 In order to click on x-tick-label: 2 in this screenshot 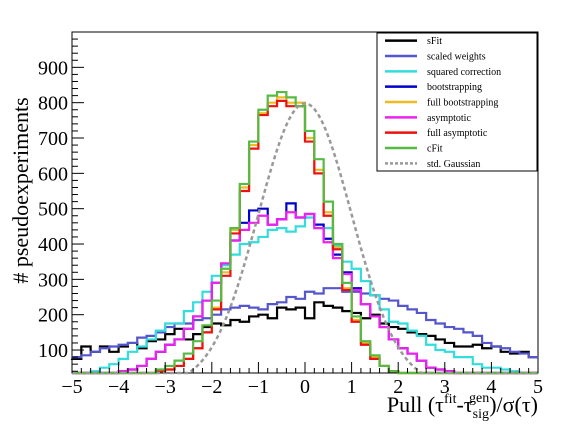, I will do `click(398, 387)`.